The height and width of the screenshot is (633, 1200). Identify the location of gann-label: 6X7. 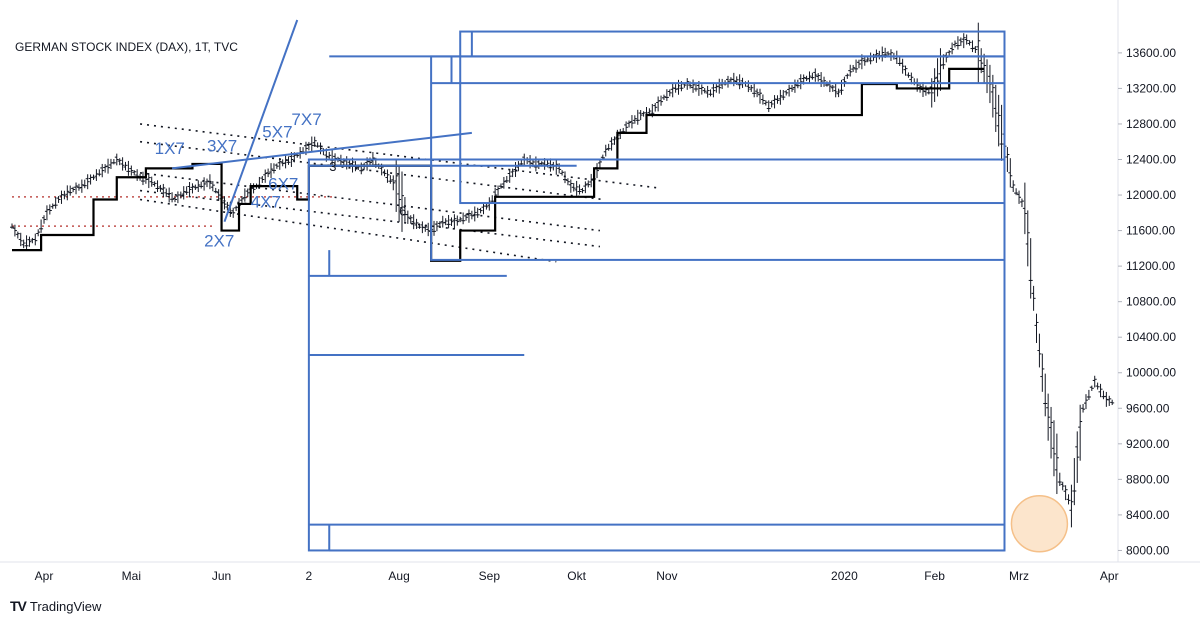
(283, 184).